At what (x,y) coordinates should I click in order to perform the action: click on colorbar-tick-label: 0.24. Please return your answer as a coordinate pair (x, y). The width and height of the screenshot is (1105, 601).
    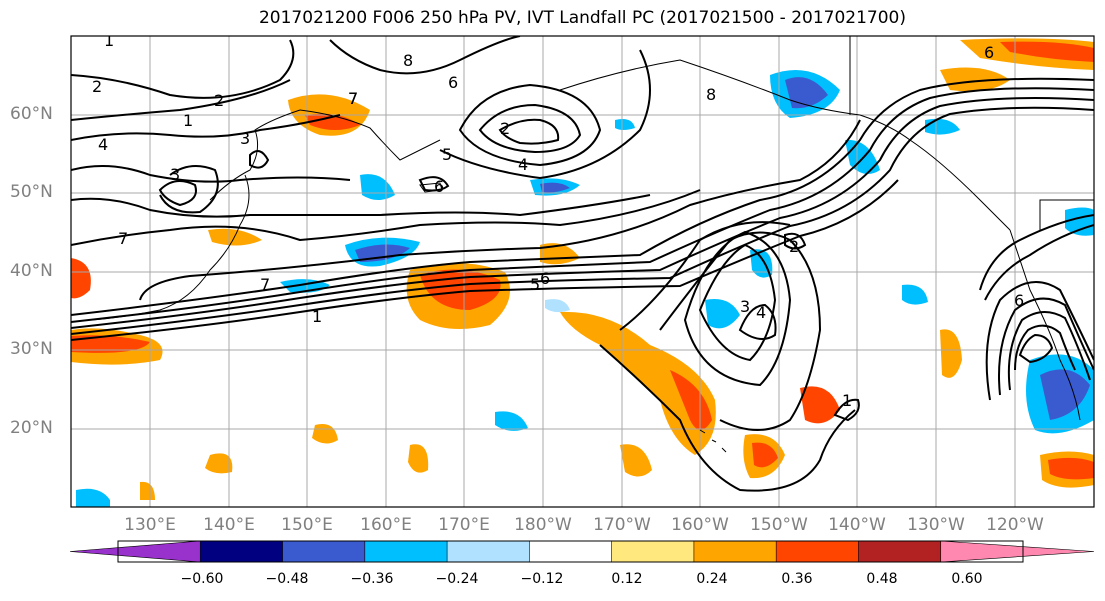
    Looking at the image, I should click on (712, 579).